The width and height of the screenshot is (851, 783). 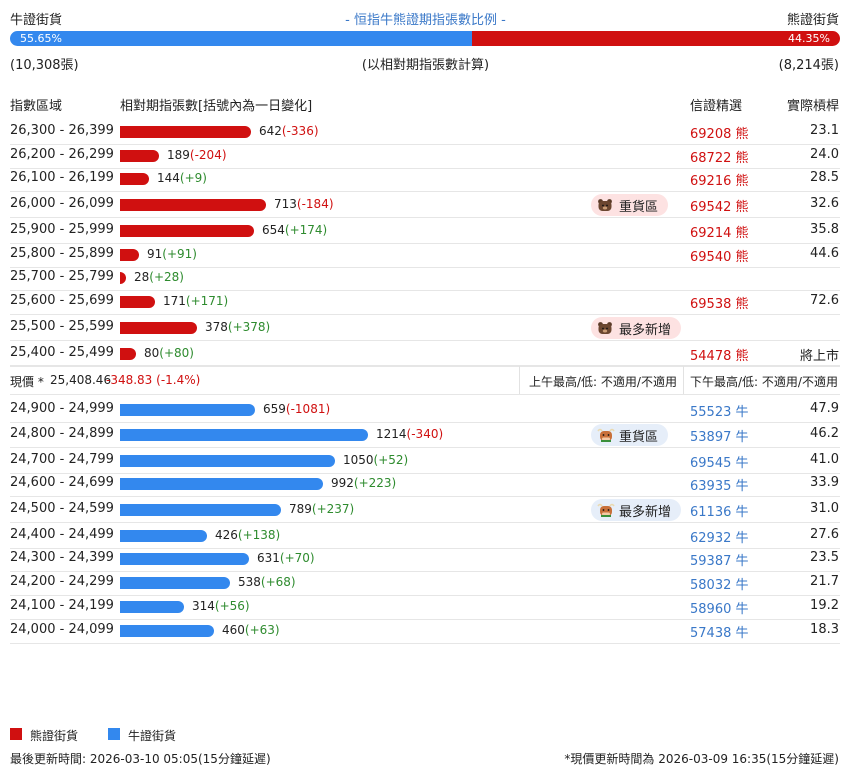 What do you see at coordinates (711, 437) in the screenshot?
I see `warrant-code: 53897` at bounding box center [711, 437].